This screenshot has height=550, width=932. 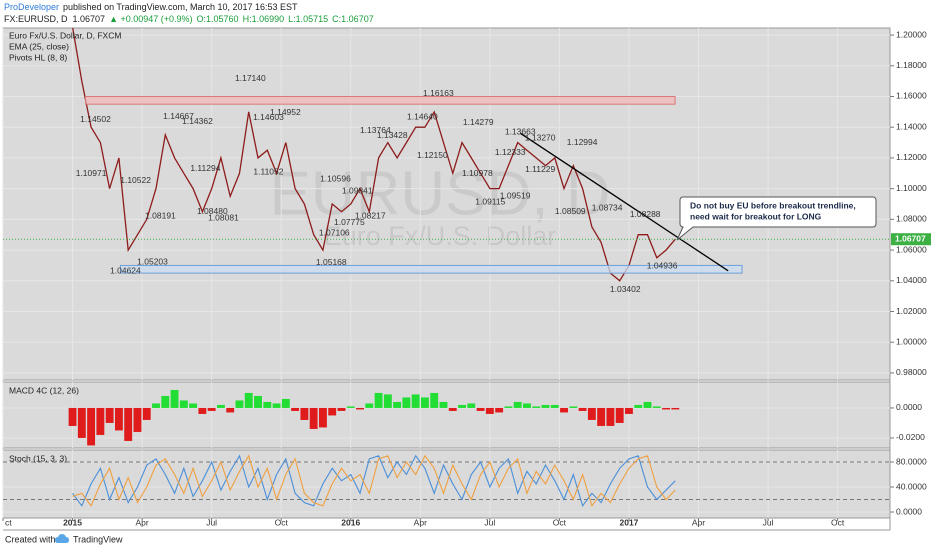 I want to click on pivot-label: 1.08480, so click(x=212, y=211).